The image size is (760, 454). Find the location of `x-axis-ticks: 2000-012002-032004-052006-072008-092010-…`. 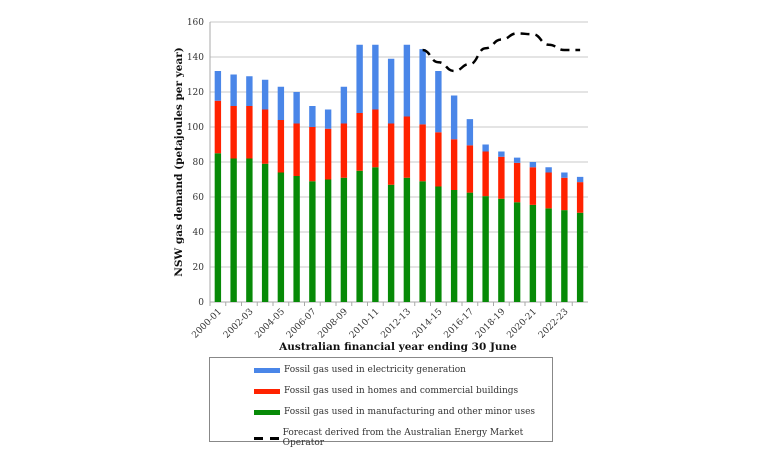

x-axis-ticks: 2000-012002-032004-052006-072008-092010-… is located at coordinates (381, 321).